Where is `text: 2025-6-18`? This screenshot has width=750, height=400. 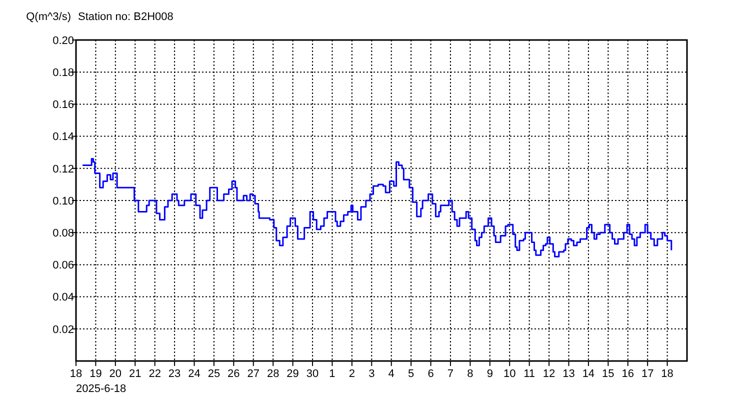
text: 2025-6-18 is located at coordinates (101, 389).